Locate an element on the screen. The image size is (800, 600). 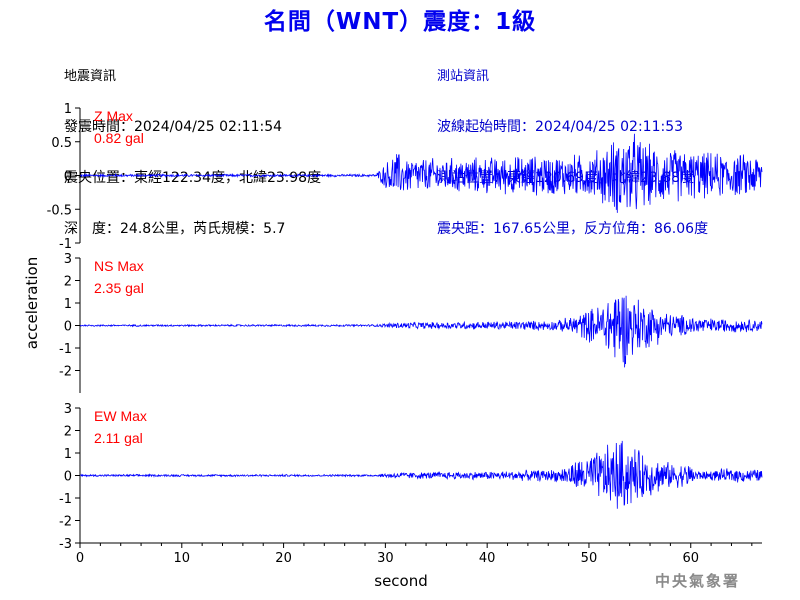
z-y-tick-label: 0.5 is located at coordinates (61, 143).